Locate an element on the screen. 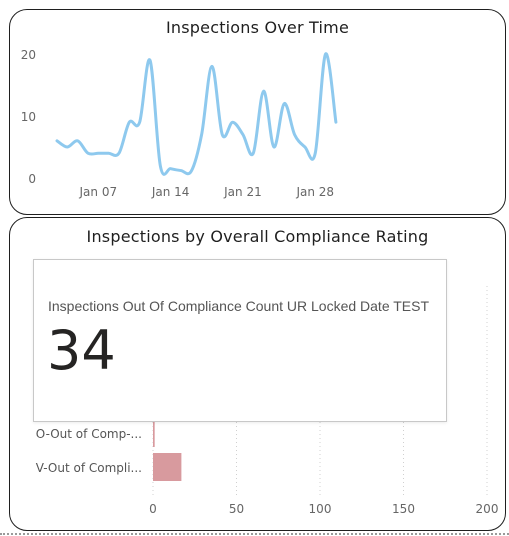 The image size is (509, 536). y-tick-label: 10 is located at coordinates (28, 117).